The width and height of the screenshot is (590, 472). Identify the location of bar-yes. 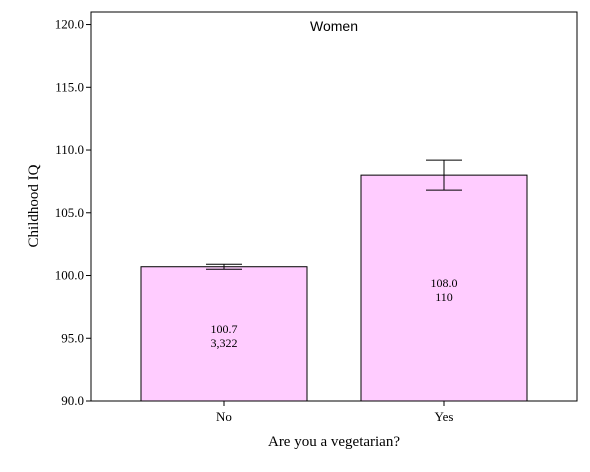
(444, 288).